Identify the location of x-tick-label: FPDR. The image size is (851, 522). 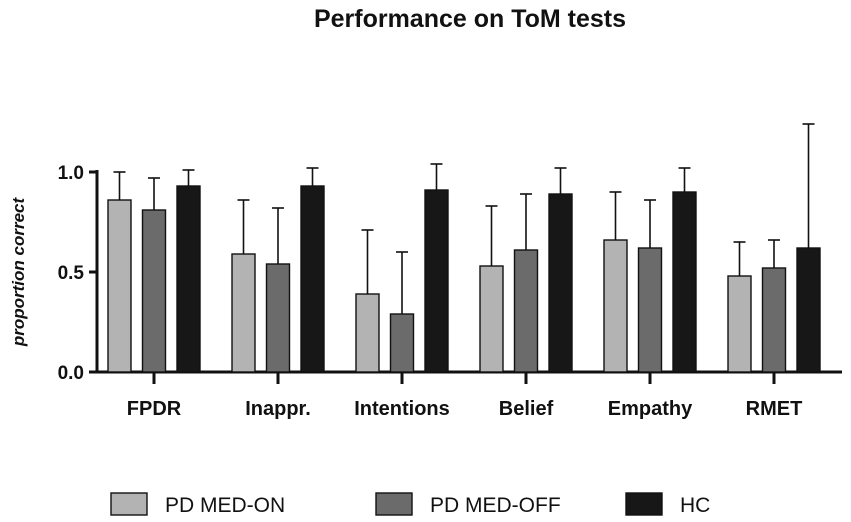
(154, 409).